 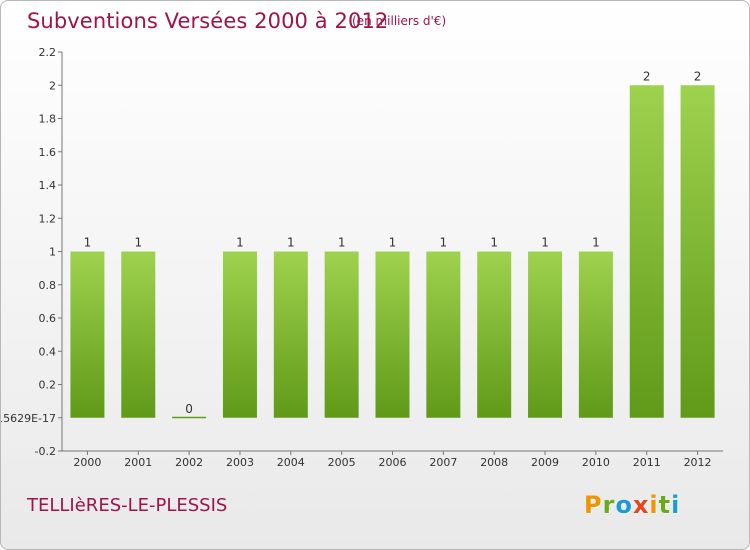 I want to click on y-tick-label: 0.2, so click(x=48, y=385).